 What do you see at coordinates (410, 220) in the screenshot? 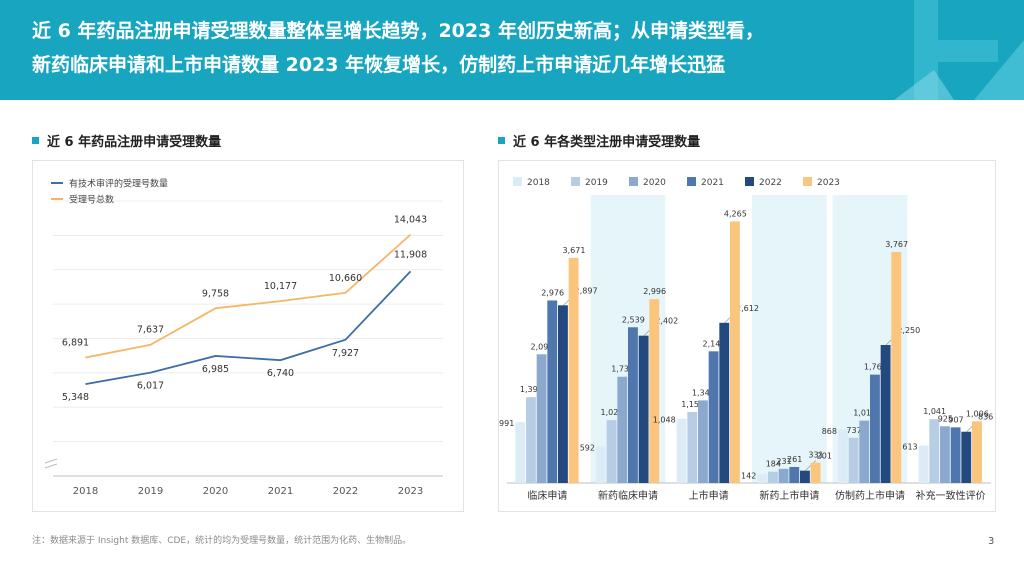
I see `data-label: 14,043` at bounding box center [410, 220].